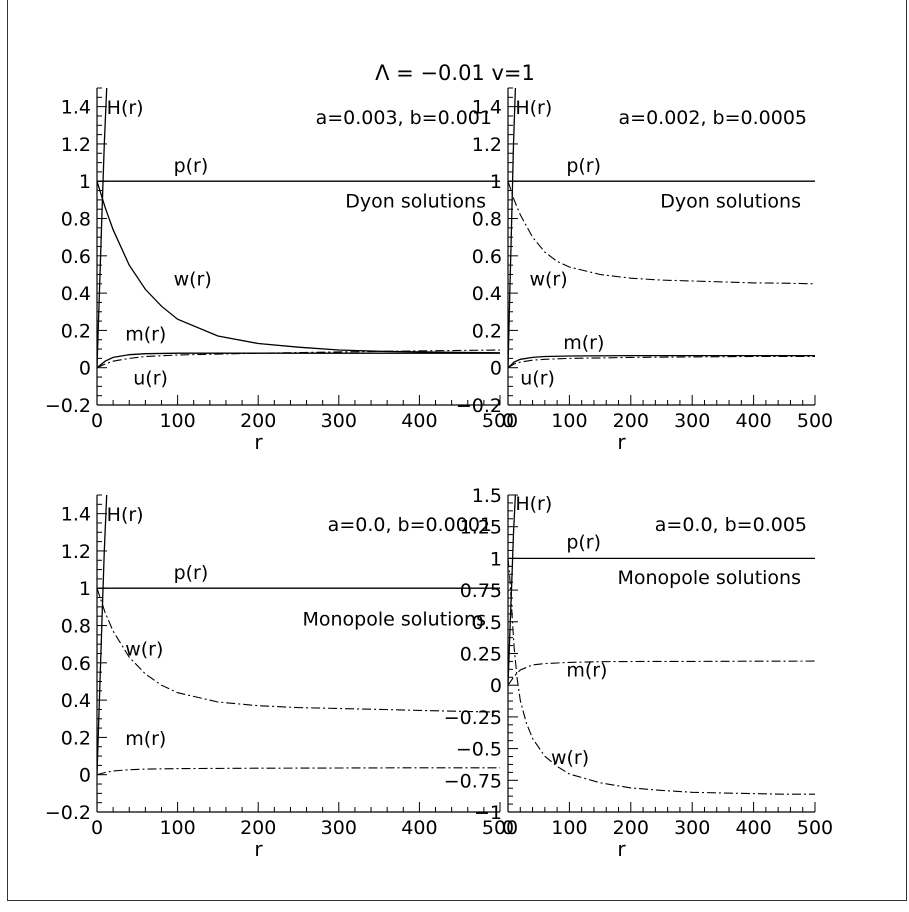  Describe the element at coordinates (191, 573) in the screenshot. I see `bottom-left-curve-label: p(r)` at that location.